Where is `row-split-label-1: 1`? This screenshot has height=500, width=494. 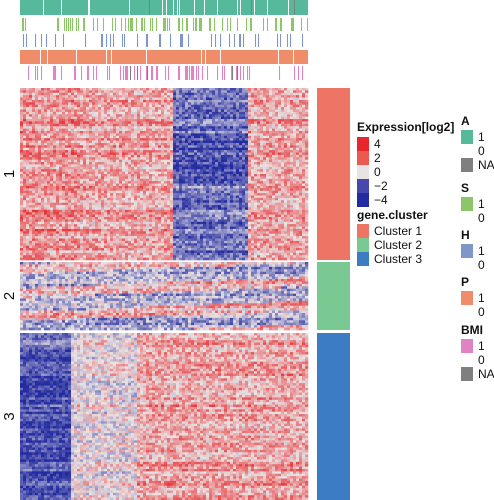 row-split-label-1: 1 is located at coordinates (9, 174).